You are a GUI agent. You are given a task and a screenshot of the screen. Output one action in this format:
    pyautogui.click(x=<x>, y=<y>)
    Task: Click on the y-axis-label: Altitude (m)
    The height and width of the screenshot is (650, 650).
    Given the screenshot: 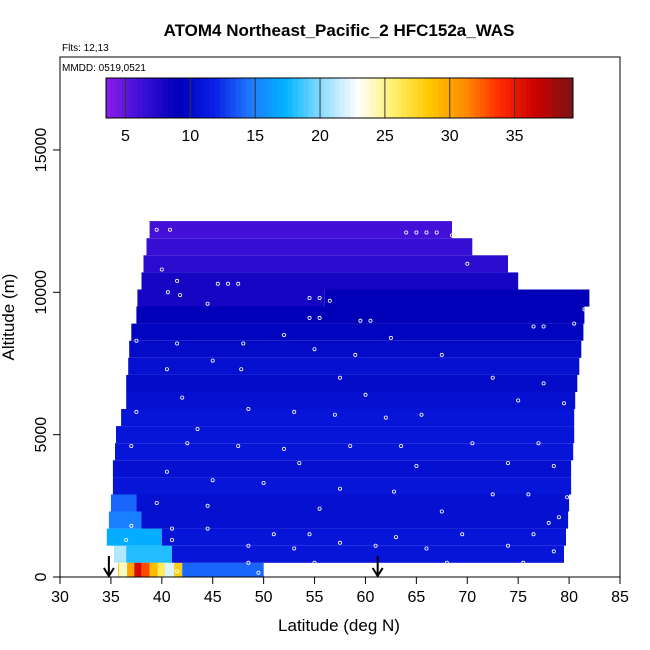 What is the action you would take?
    pyautogui.click(x=9, y=317)
    